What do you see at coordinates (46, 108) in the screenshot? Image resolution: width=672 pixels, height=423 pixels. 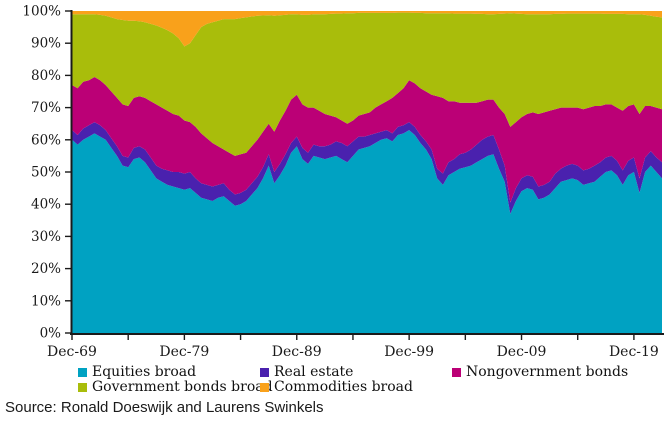 I see `y-tick-label: 70%` at bounding box center [46, 108].